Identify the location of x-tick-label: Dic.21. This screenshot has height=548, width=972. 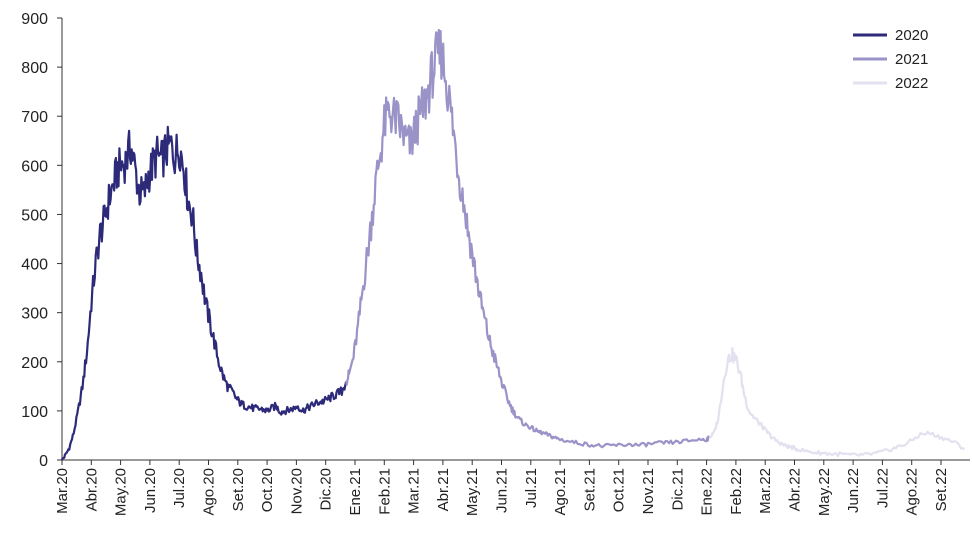
(677, 489).